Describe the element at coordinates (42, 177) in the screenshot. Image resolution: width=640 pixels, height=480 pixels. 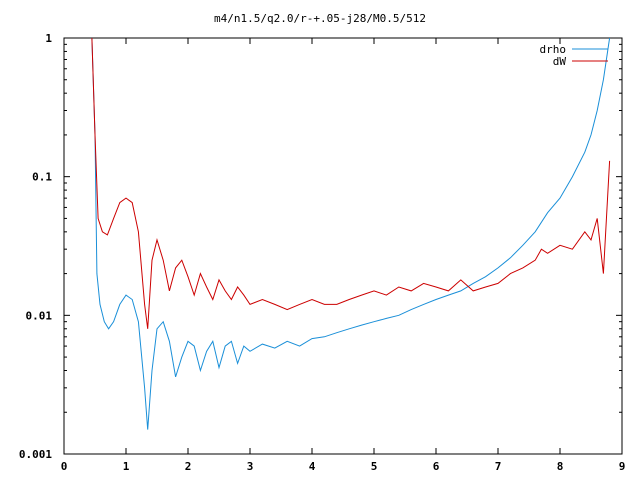
I see `y-tick-label: 0.1` at that location.